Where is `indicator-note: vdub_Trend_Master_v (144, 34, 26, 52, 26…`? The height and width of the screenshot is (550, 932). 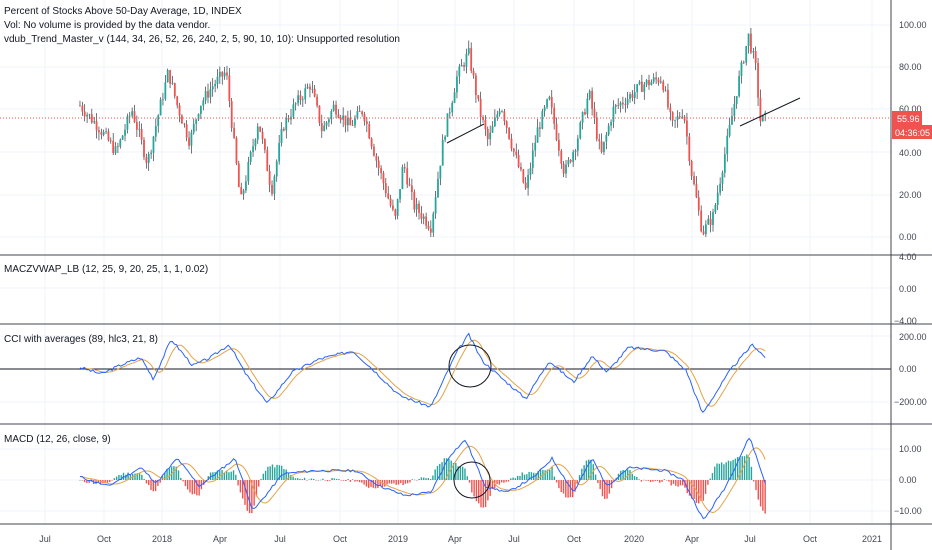
indicator-note: vdub_Trend_Master_v (144, 34, 26, 52, 26… is located at coordinates (202, 39).